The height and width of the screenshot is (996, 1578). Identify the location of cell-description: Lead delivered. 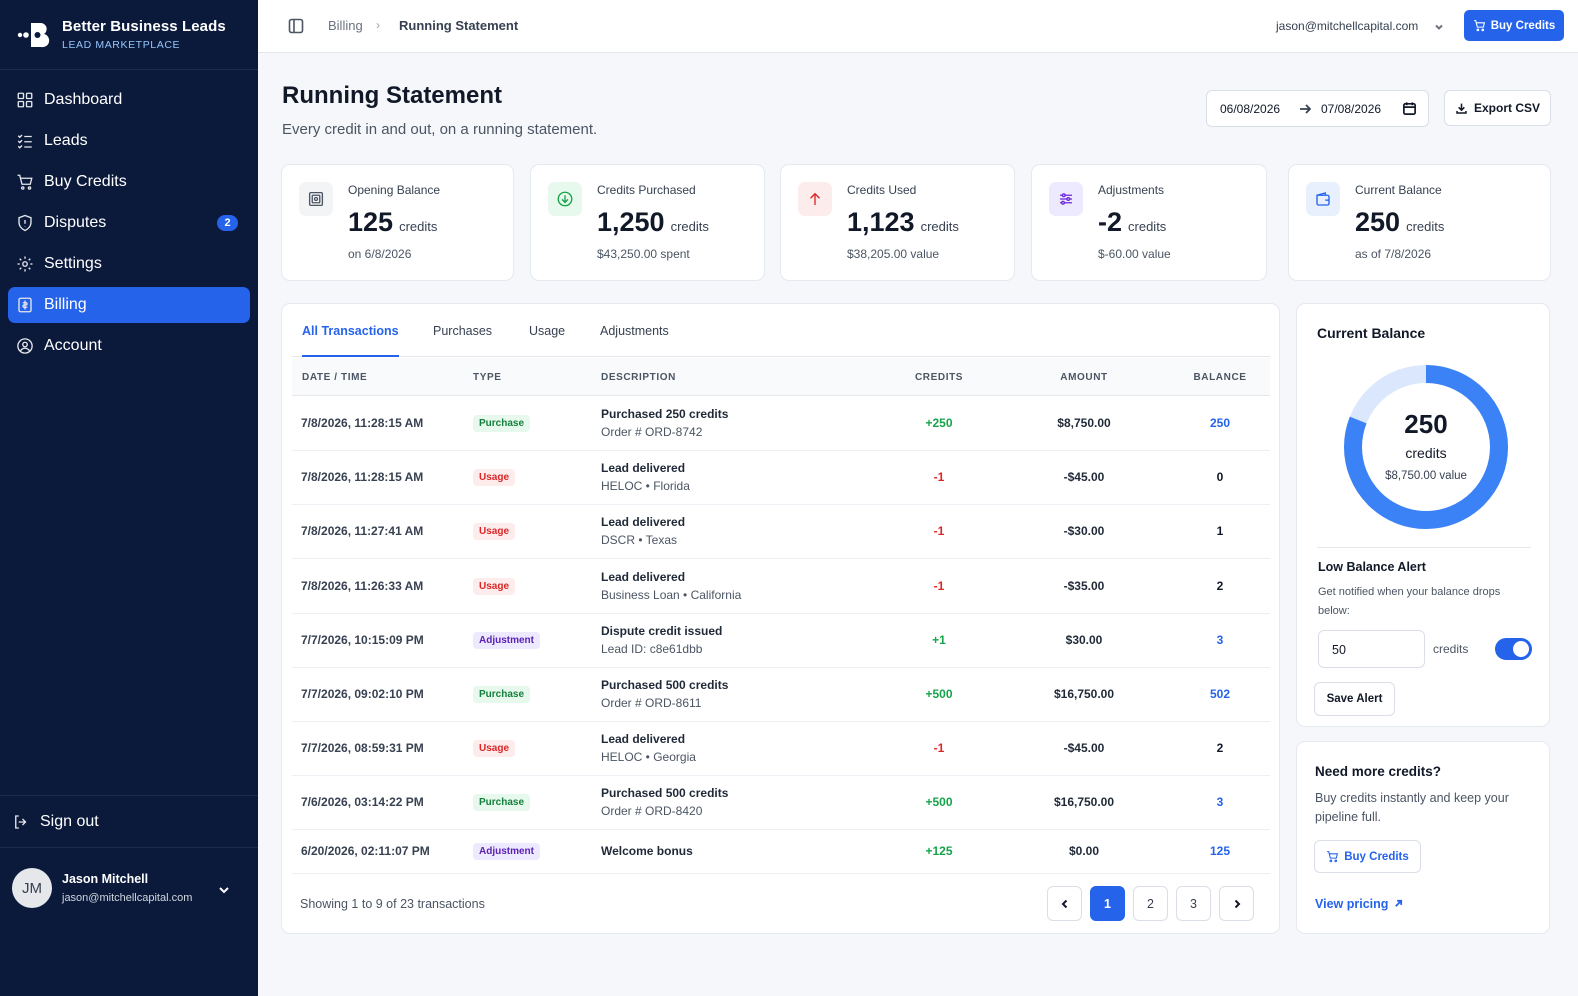
(643, 522).